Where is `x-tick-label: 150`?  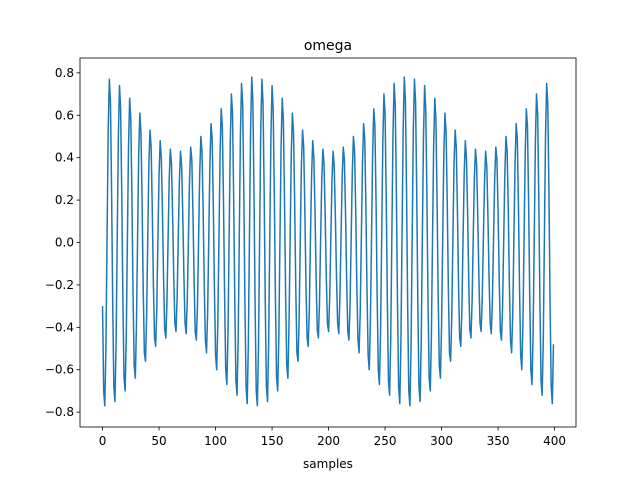 x-tick-label: 150 is located at coordinates (272, 441).